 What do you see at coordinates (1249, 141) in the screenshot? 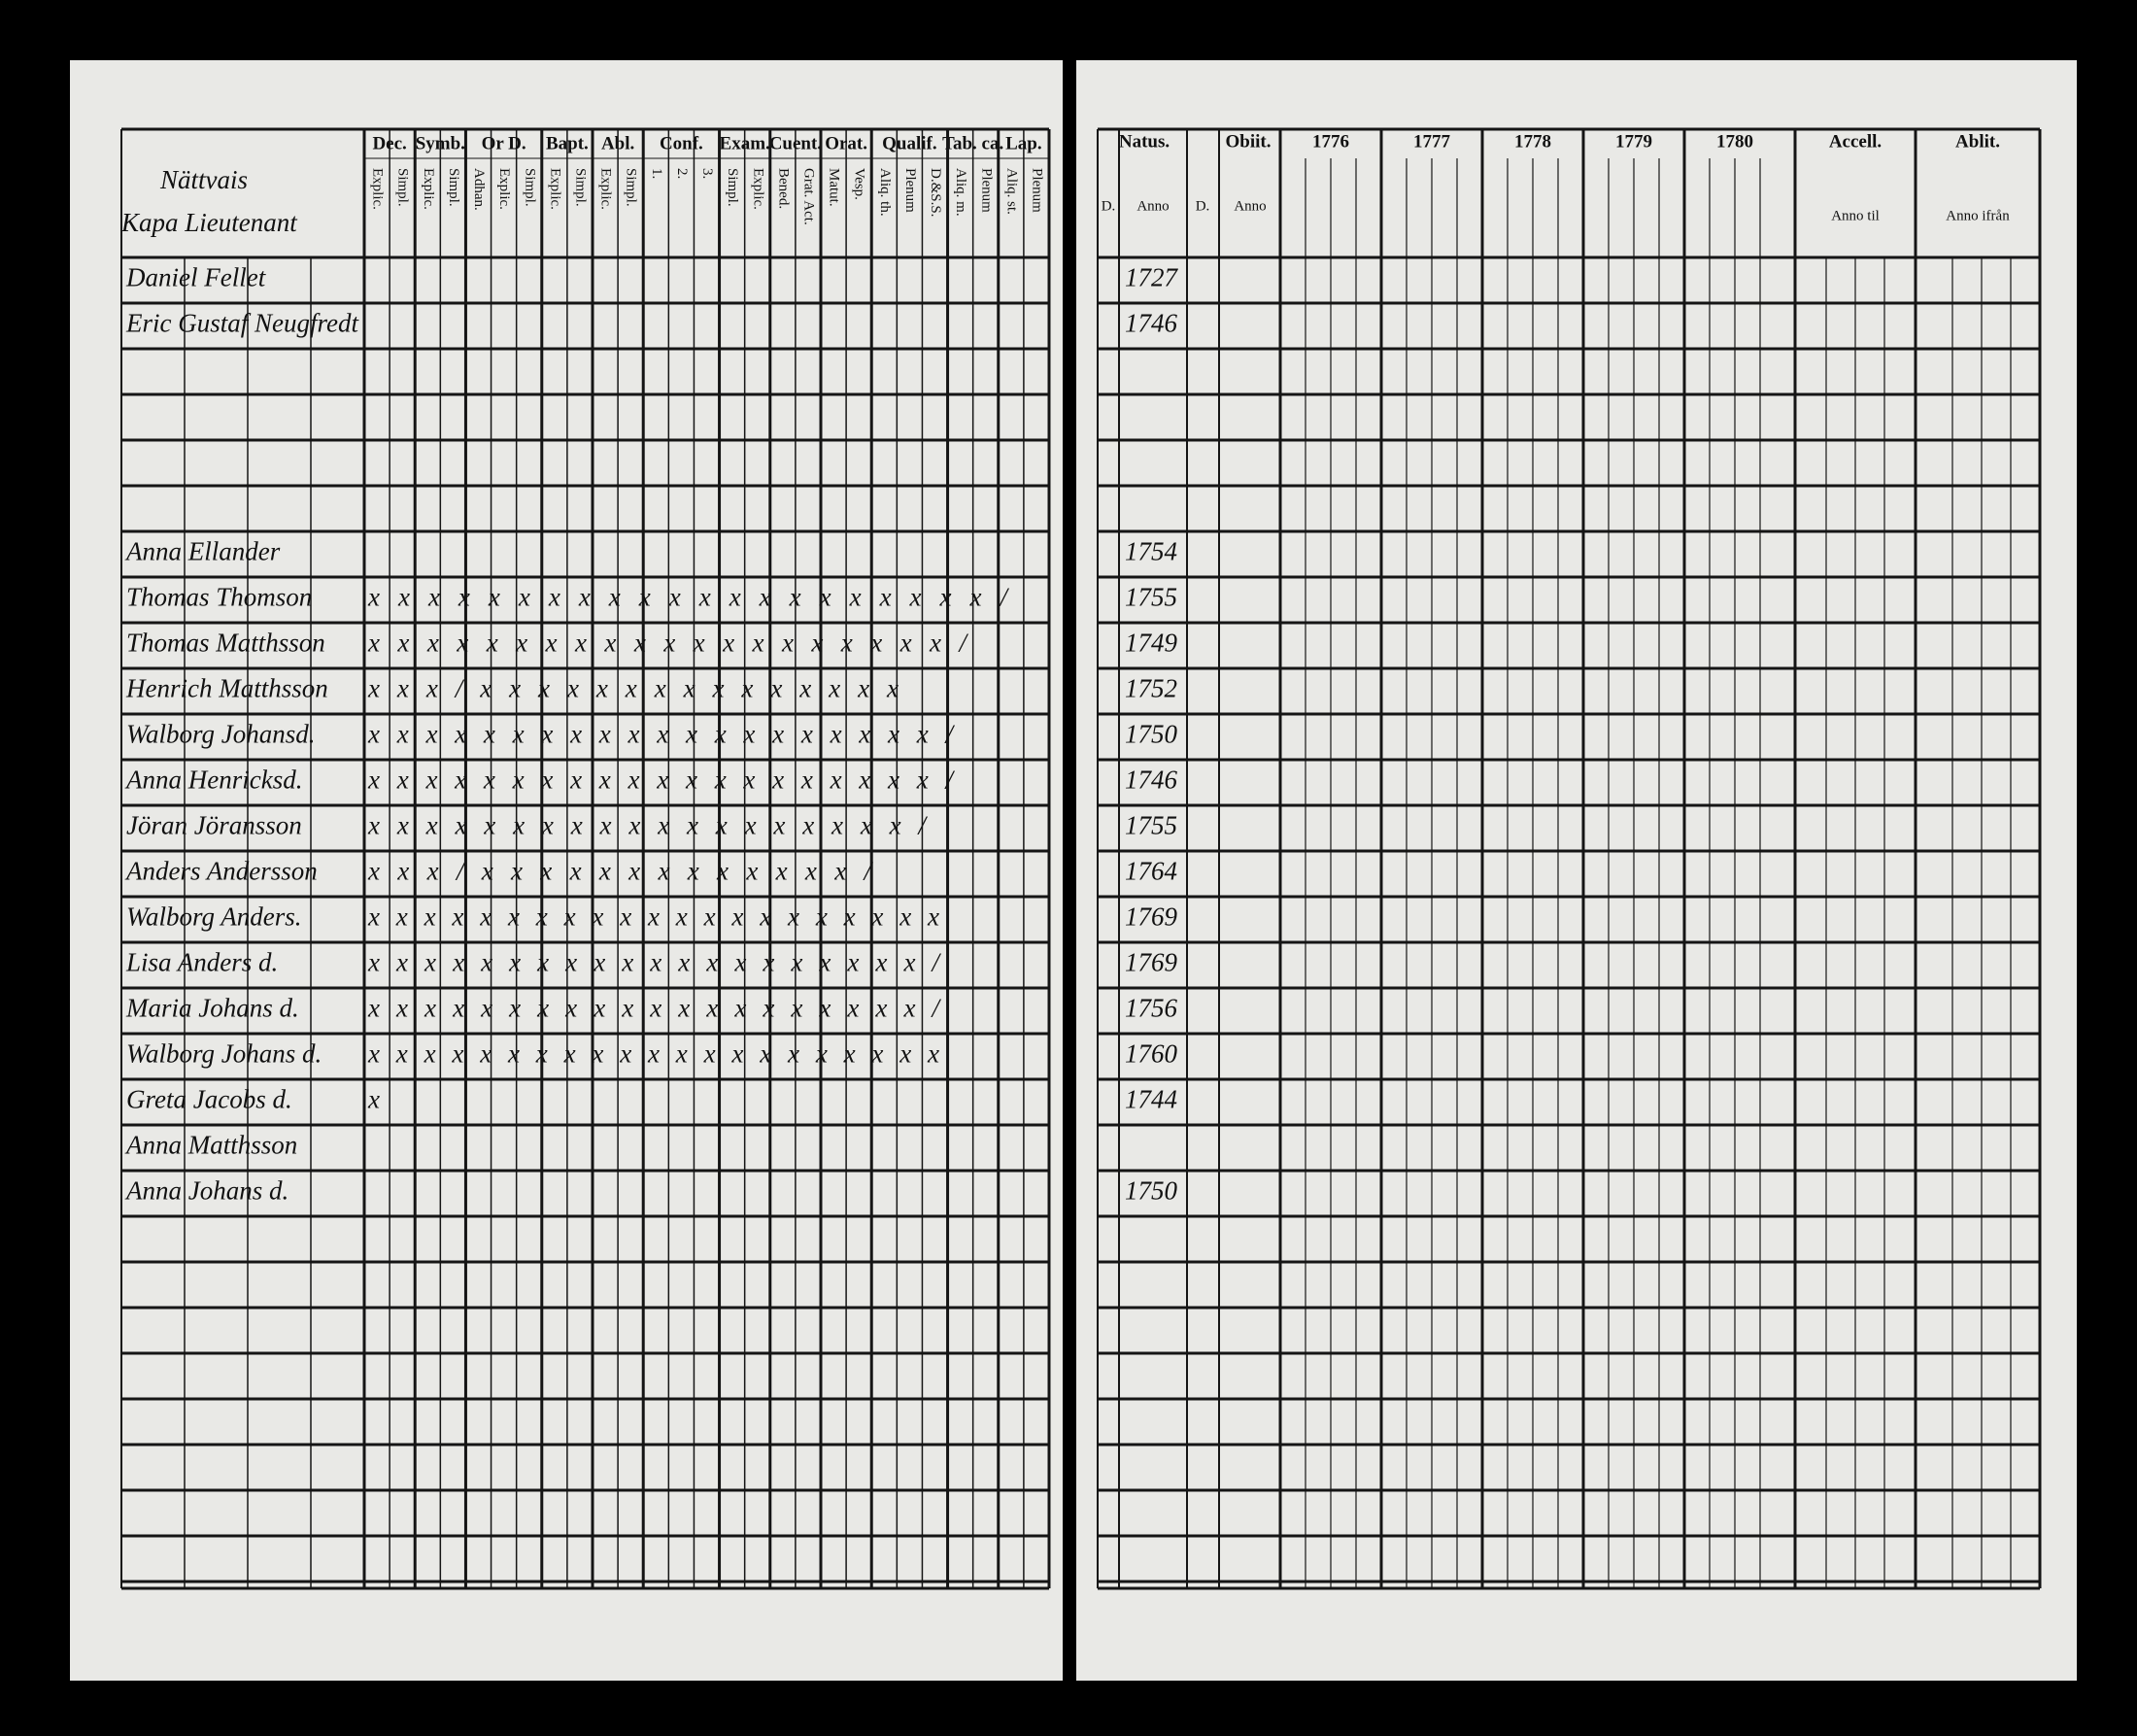
I see `header-label: Obiit.` at bounding box center [1249, 141].